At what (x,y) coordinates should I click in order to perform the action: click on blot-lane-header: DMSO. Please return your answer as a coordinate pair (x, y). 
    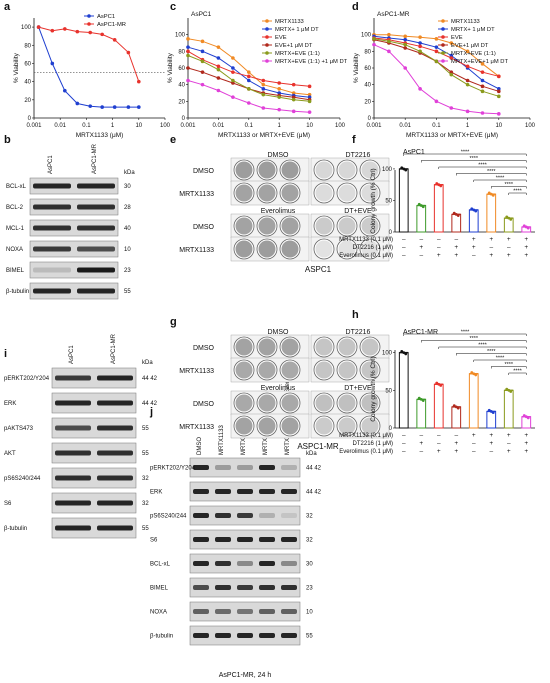
    Looking at the image, I should click on (200, 446).